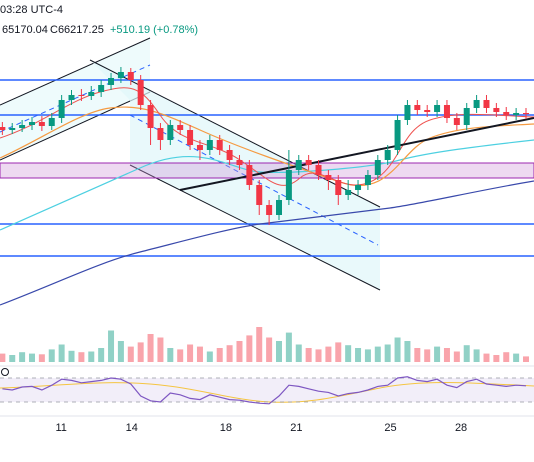  Describe the element at coordinates (296, 428) in the screenshot. I see `x-tick-label: 21` at that location.